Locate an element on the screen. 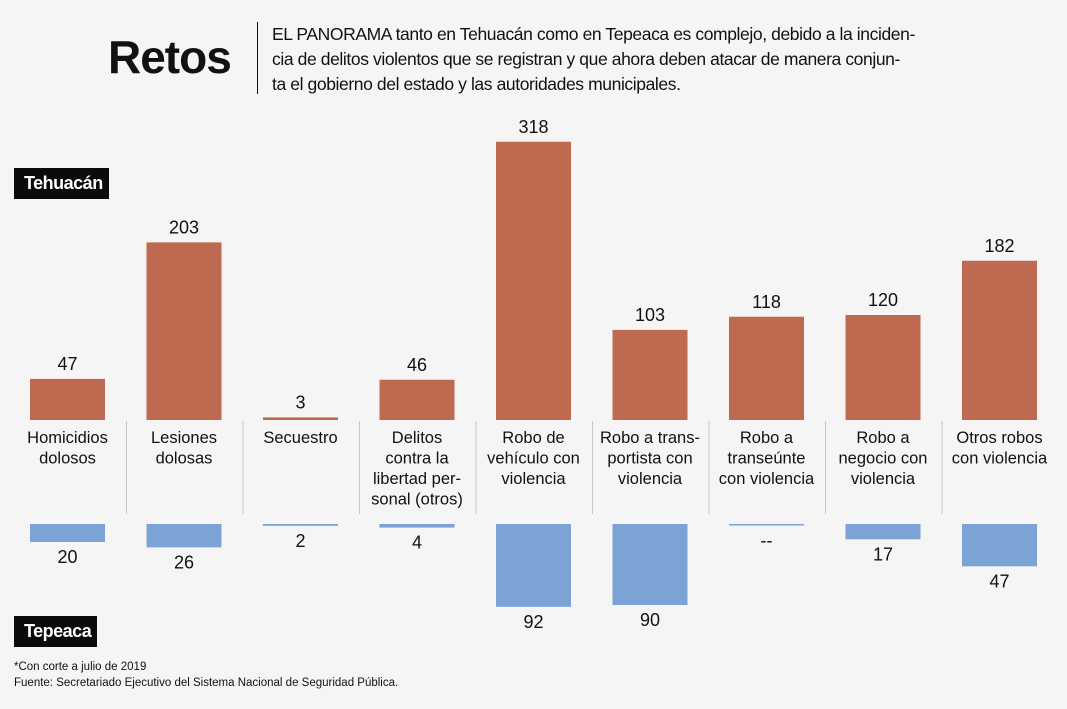 The image size is (1067, 709). tepeaca-badge: Tepeaca is located at coordinates (56, 631).